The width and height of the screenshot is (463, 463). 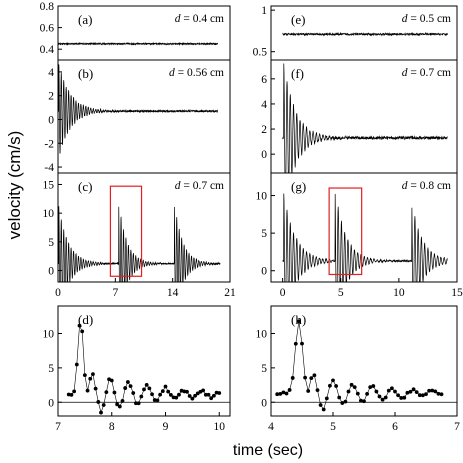 I want to click on y-tick-label: 0.4, so click(x=47, y=50).